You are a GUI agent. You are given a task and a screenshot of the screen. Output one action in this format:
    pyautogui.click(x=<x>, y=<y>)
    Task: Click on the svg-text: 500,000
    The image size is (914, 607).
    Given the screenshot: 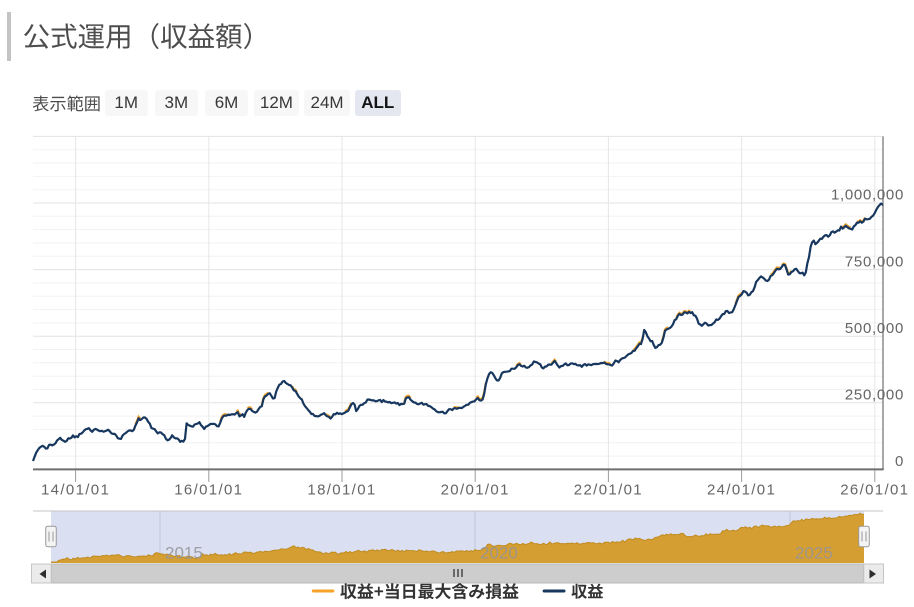 What is the action you would take?
    pyautogui.click(x=874, y=328)
    